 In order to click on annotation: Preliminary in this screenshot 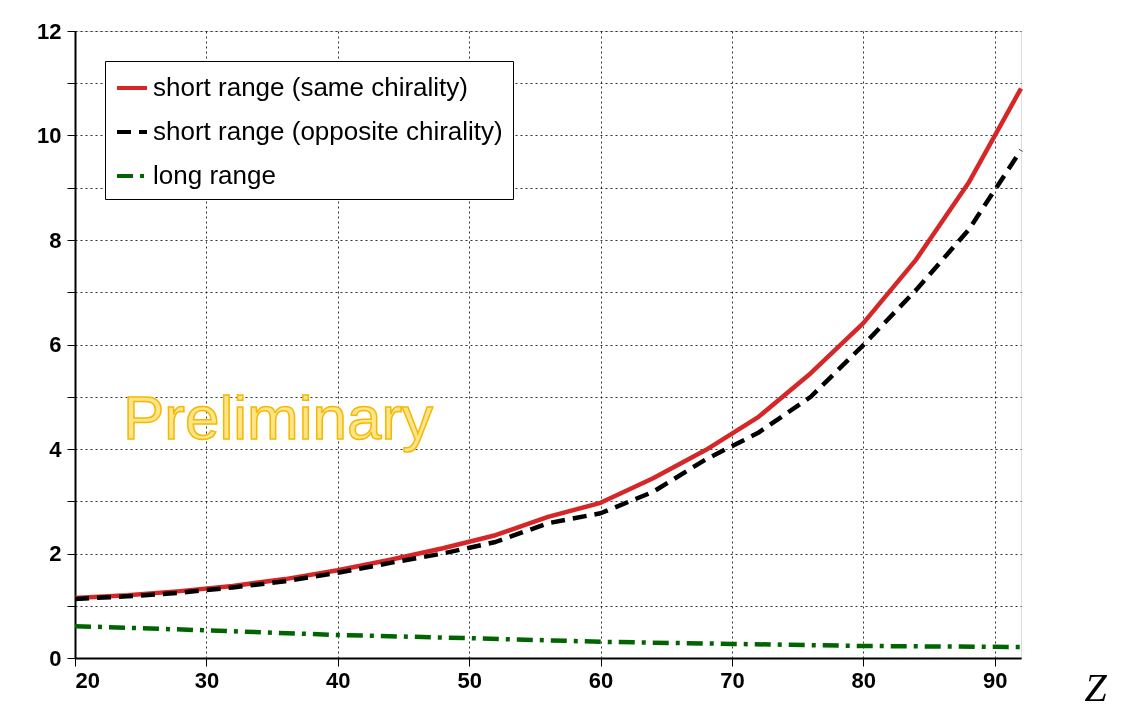, I will do `click(278, 417)`.